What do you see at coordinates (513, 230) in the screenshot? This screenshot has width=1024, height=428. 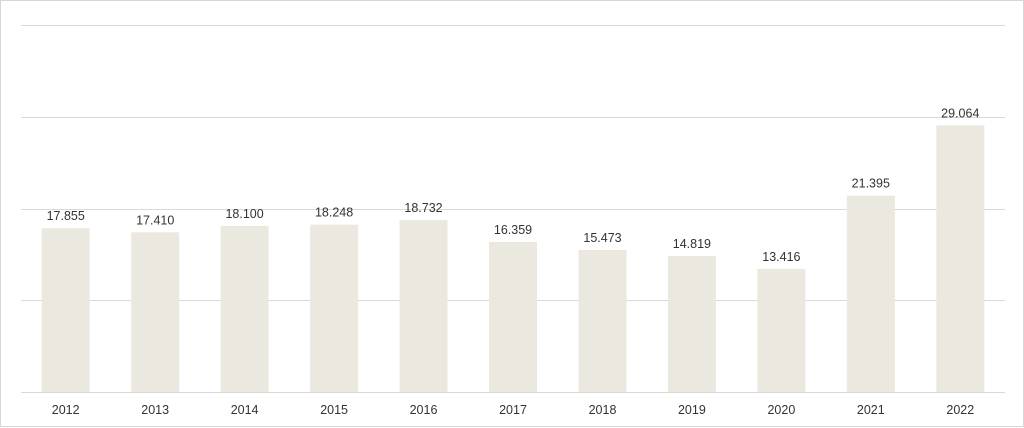 I see `data-label-2017: 16.359` at bounding box center [513, 230].